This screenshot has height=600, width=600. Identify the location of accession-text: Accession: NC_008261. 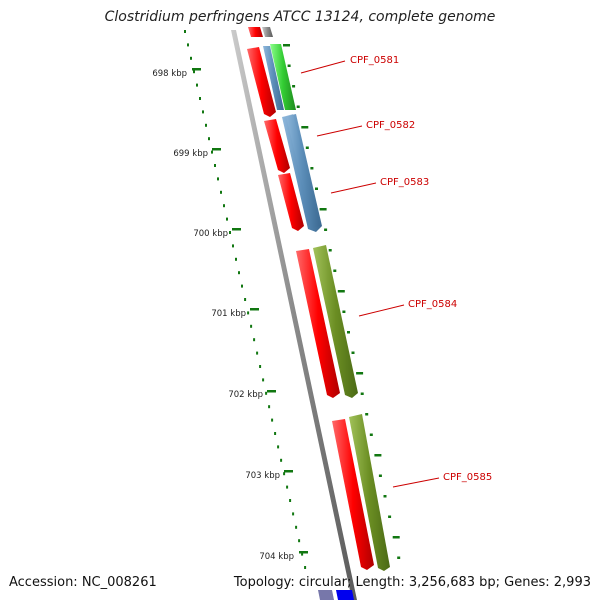
(83, 582).